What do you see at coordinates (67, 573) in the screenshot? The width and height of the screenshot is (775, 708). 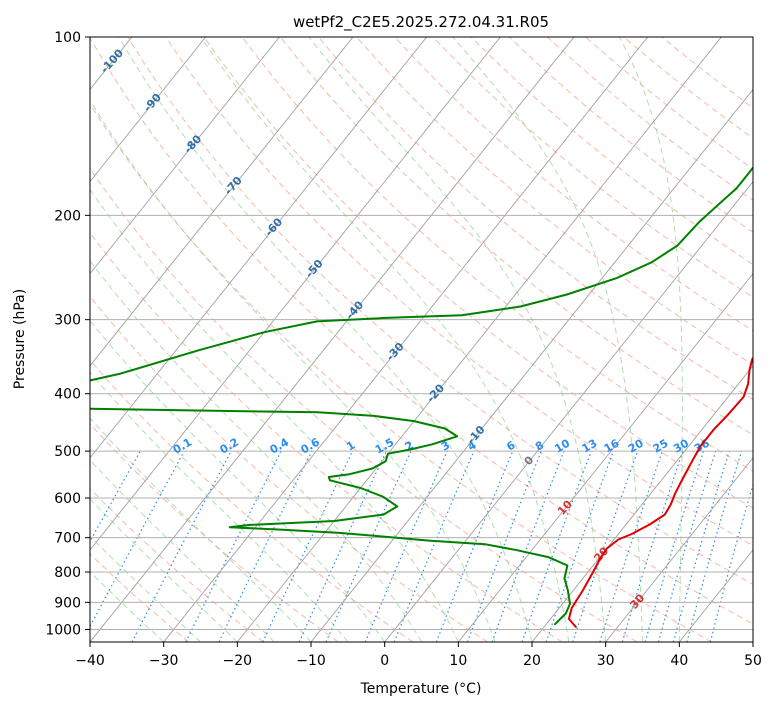 I see `y-tick-label: 800` at bounding box center [67, 573].